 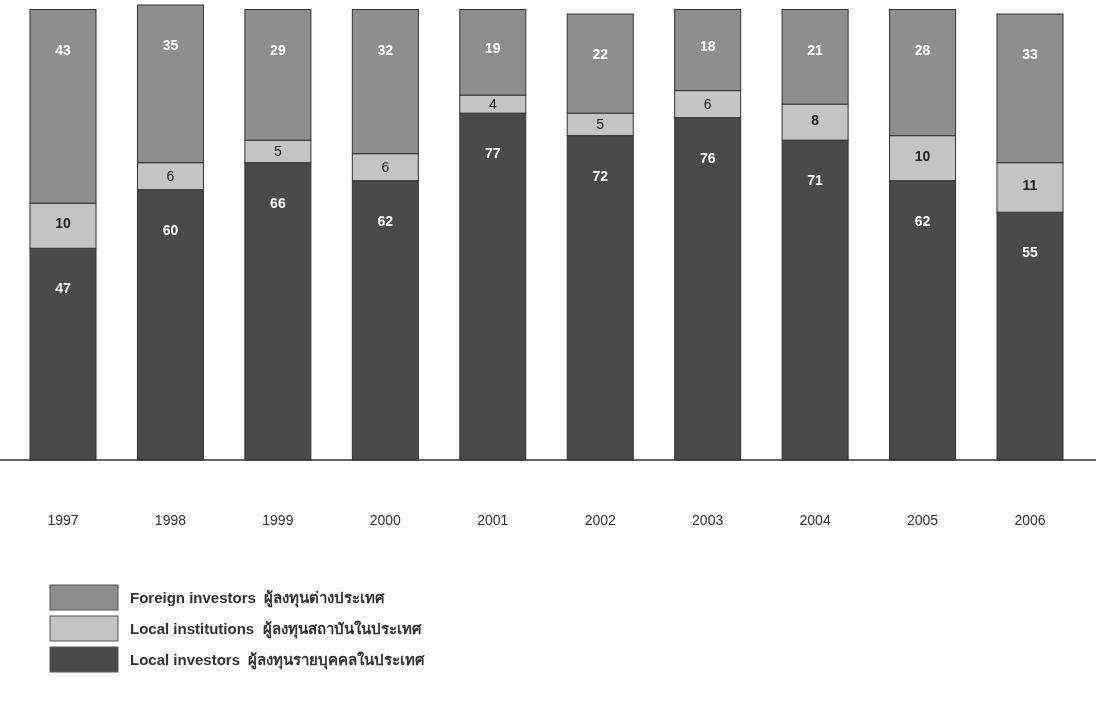 I want to click on x-tick-label: 1999, so click(x=278, y=520).